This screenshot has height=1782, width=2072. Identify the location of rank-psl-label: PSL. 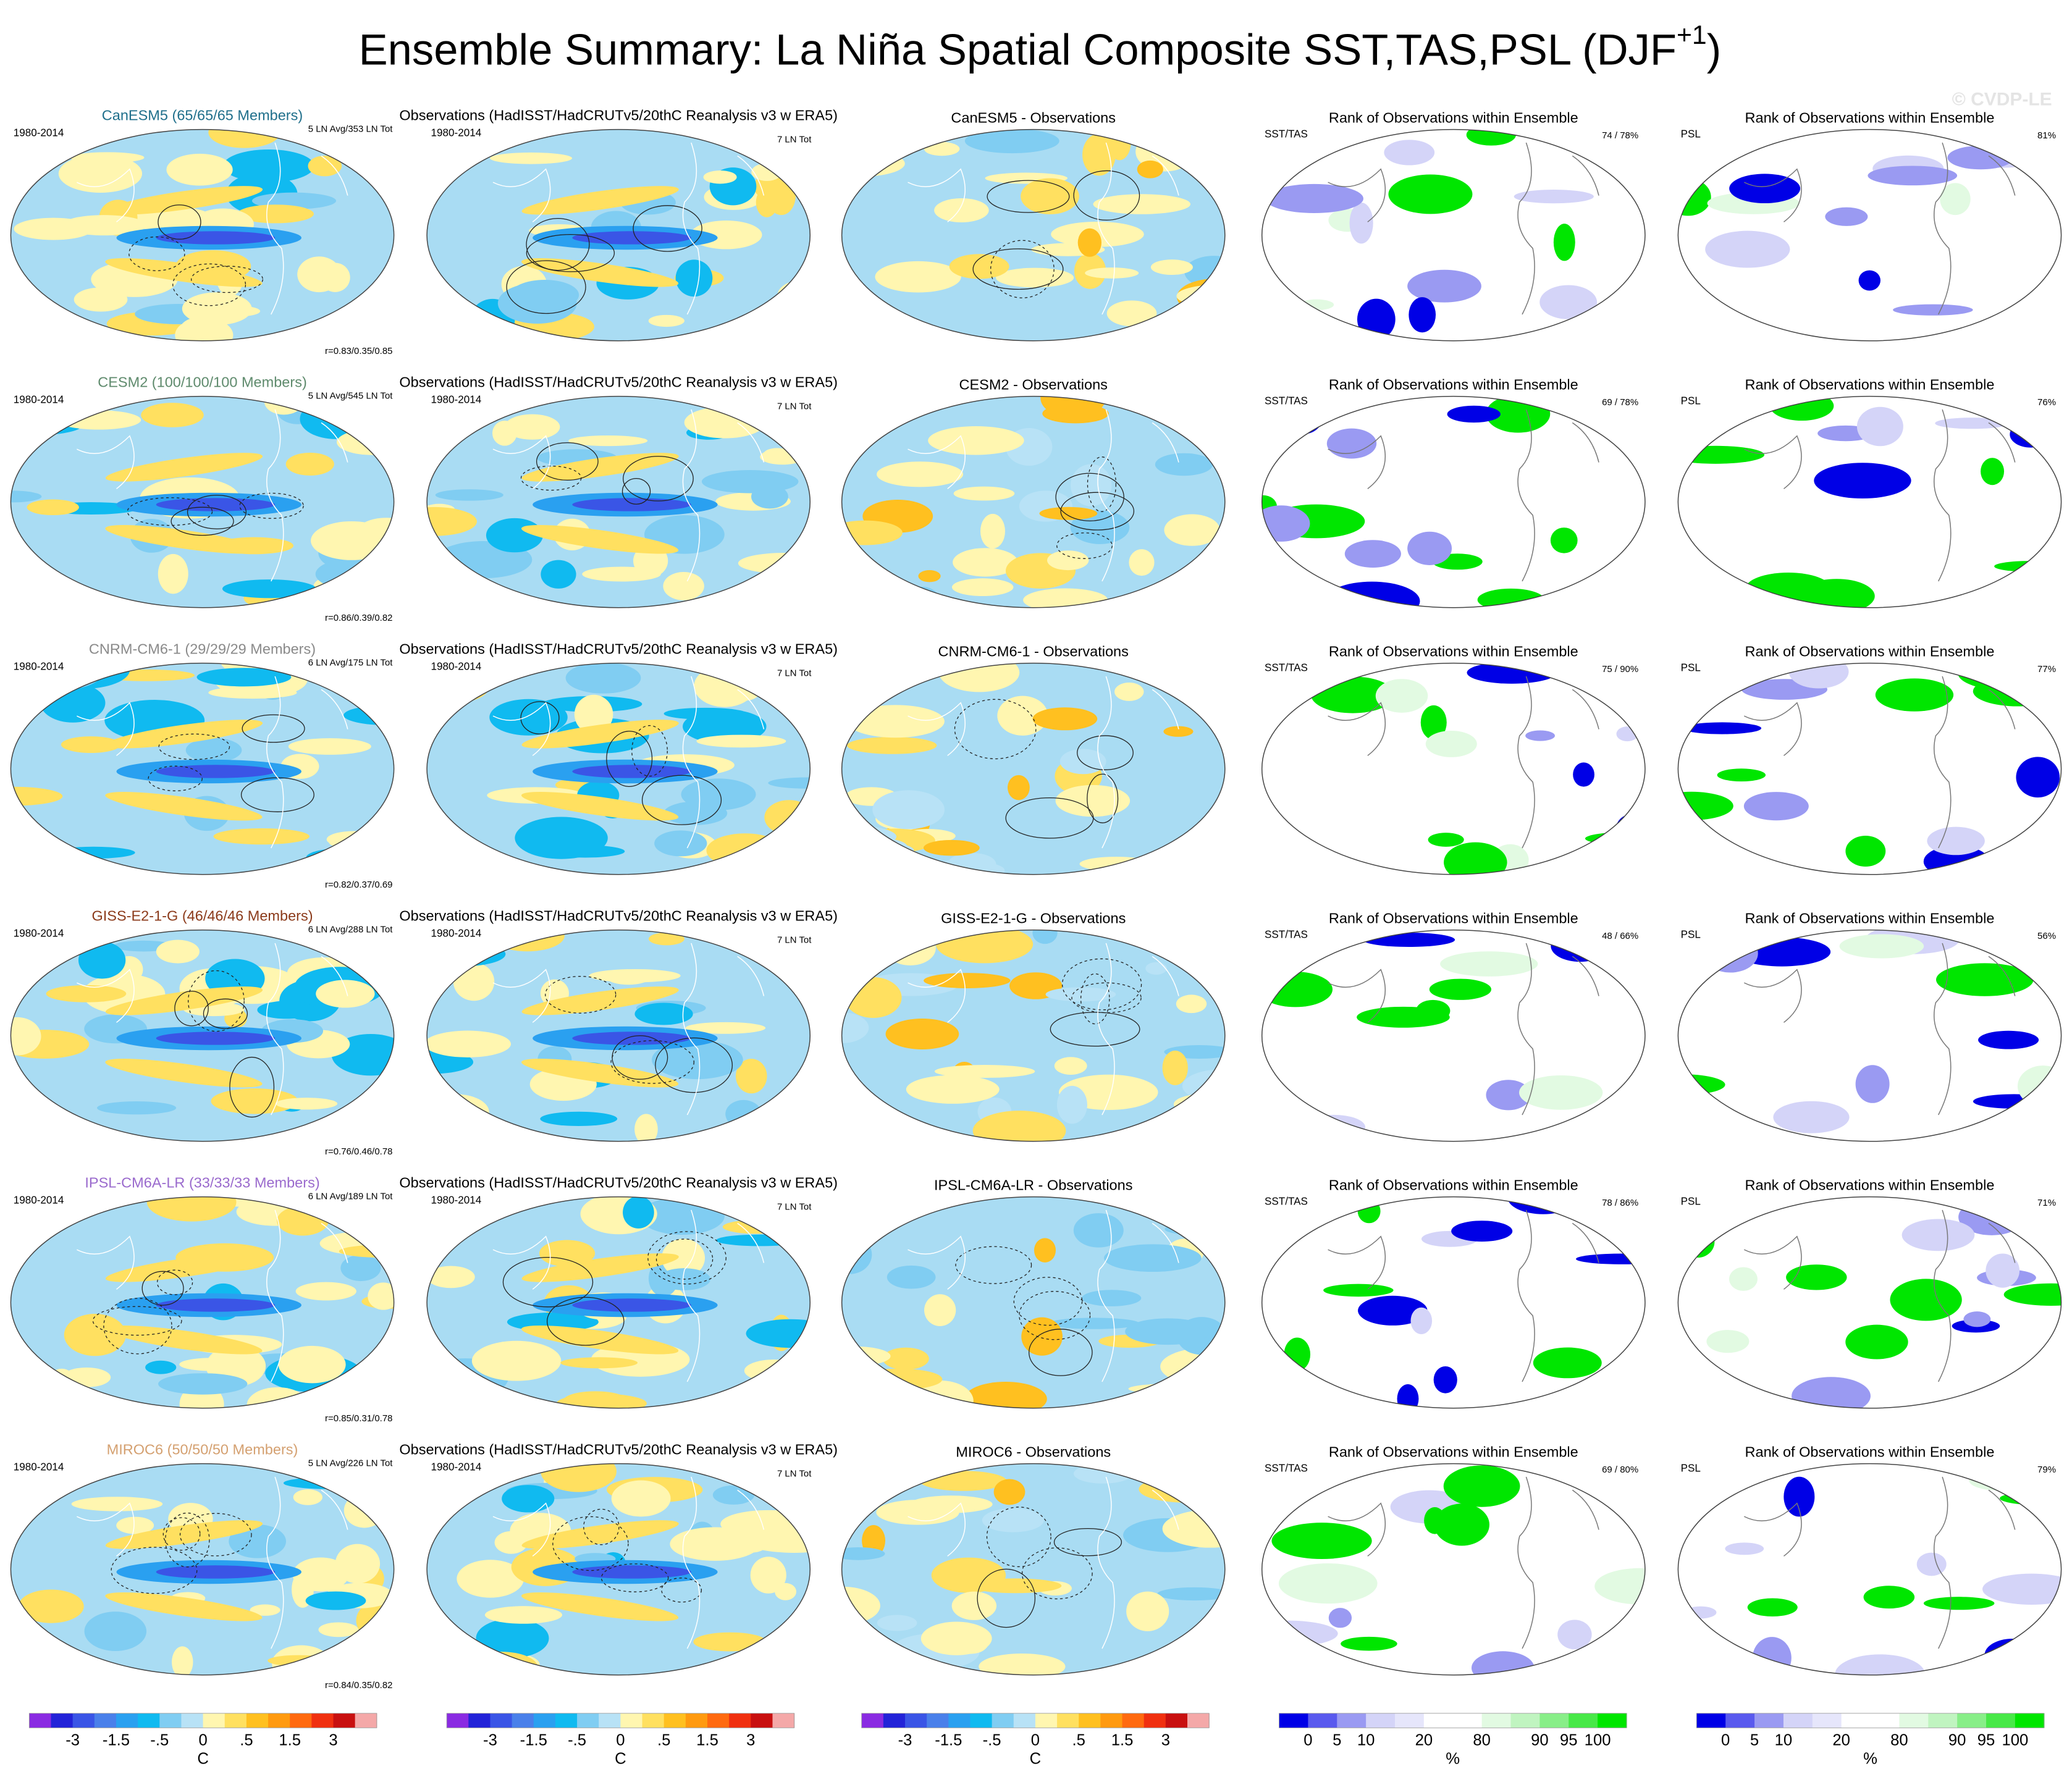
(1691, 668).